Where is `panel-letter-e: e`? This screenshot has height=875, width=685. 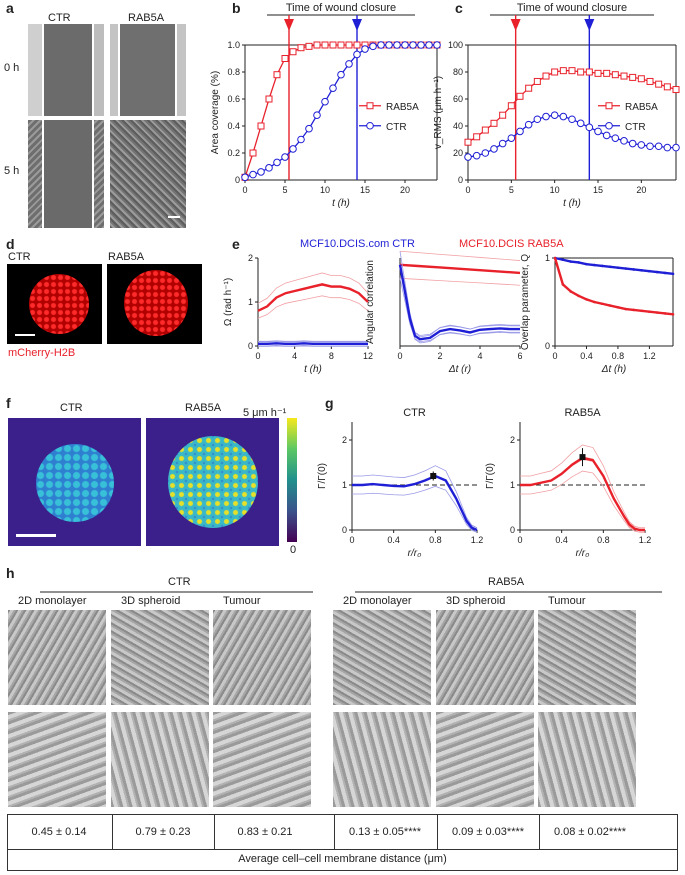 panel-letter-e: e is located at coordinates (236, 244).